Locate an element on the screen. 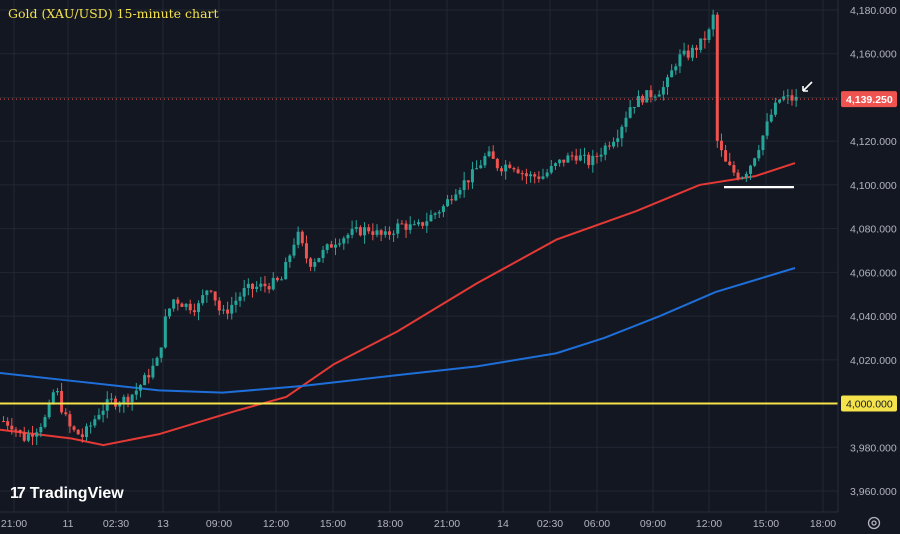  y-tick-label: 4,080.000 is located at coordinates (873, 230).